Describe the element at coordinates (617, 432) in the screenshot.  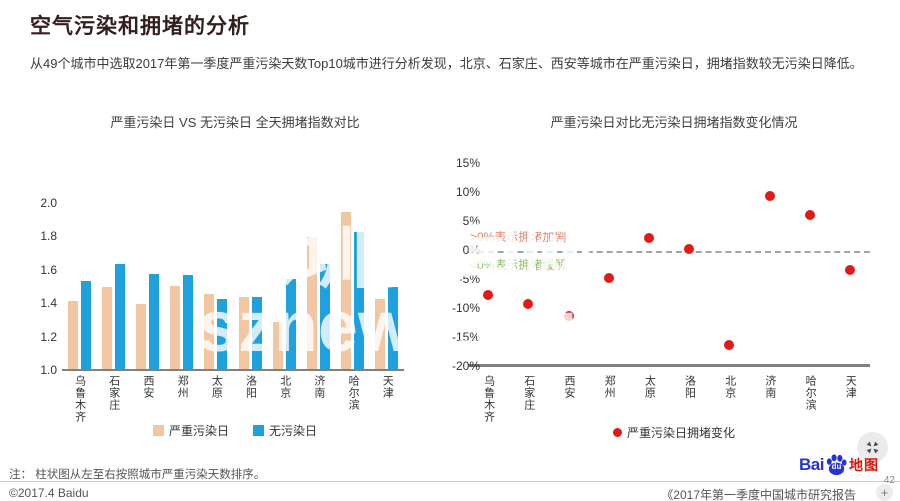
I see `legend-dot` at that location.